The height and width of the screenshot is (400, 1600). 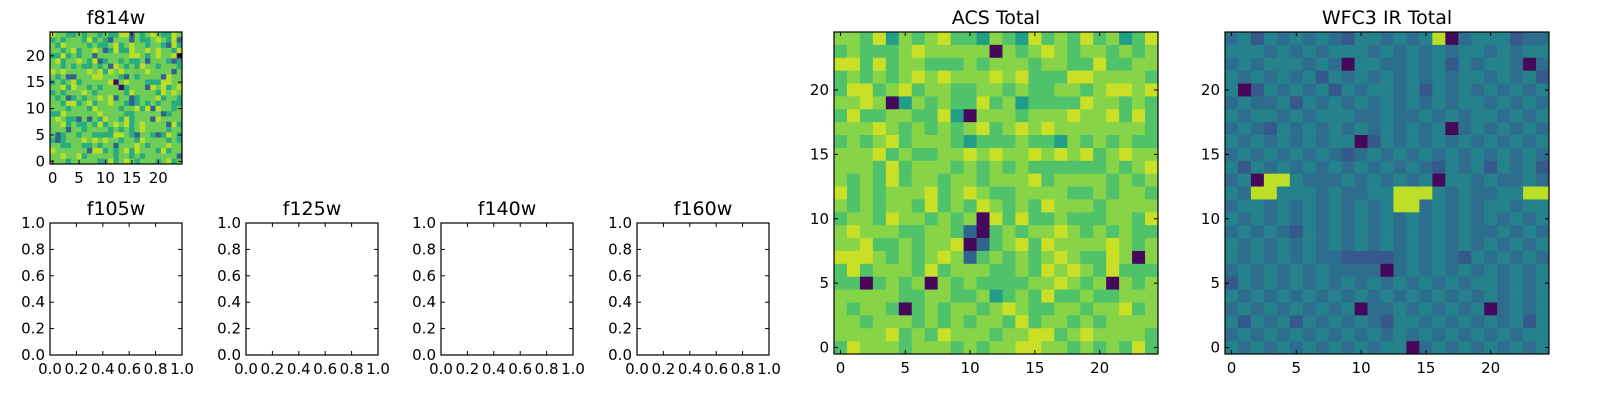 What do you see at coordinates (520, 369) in the screenshot?
I see `f140w-xtick-label-3: 0.6` at bounding box center [520, 369].